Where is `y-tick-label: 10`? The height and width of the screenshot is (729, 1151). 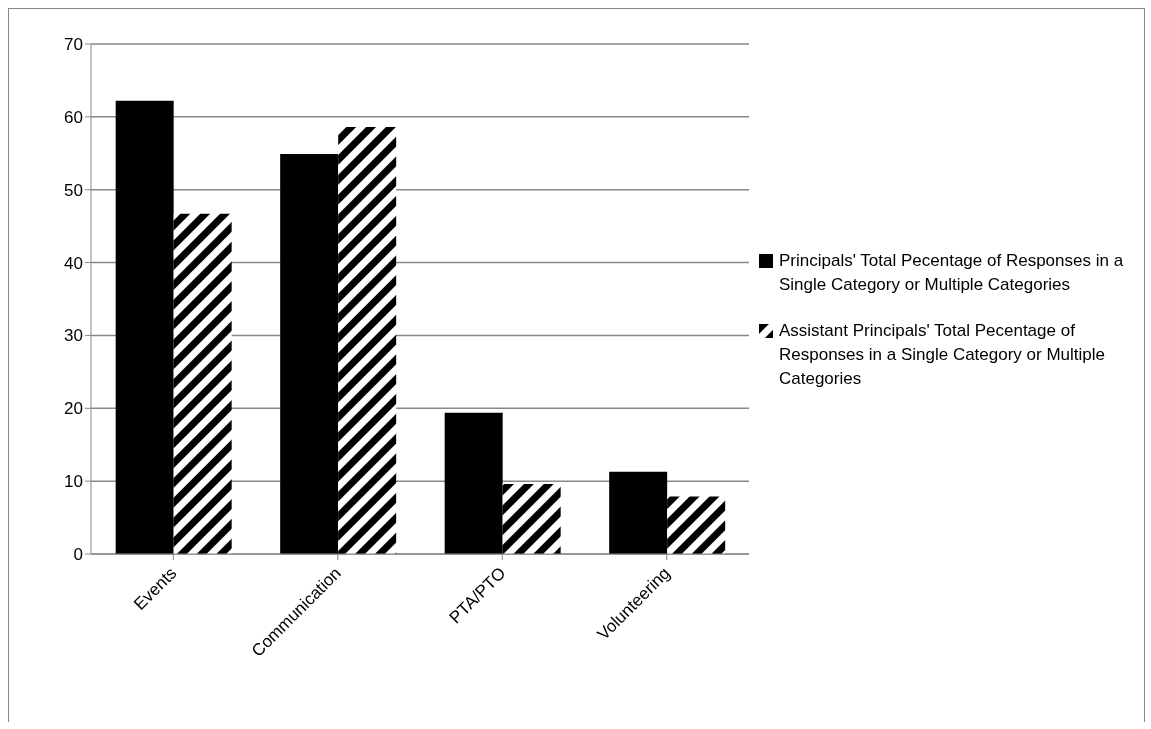
y-tick-label: 10 is located at coordinates (73, 482).